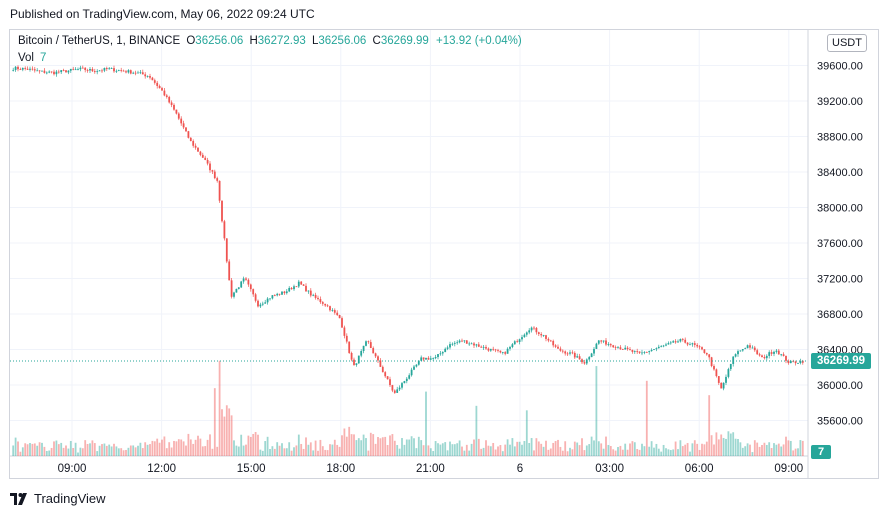 The image size is (890, 518). Describe the element at coordinates (840, 138) in the screenshot. I see `y-tick-label: 38800.00` at that location.